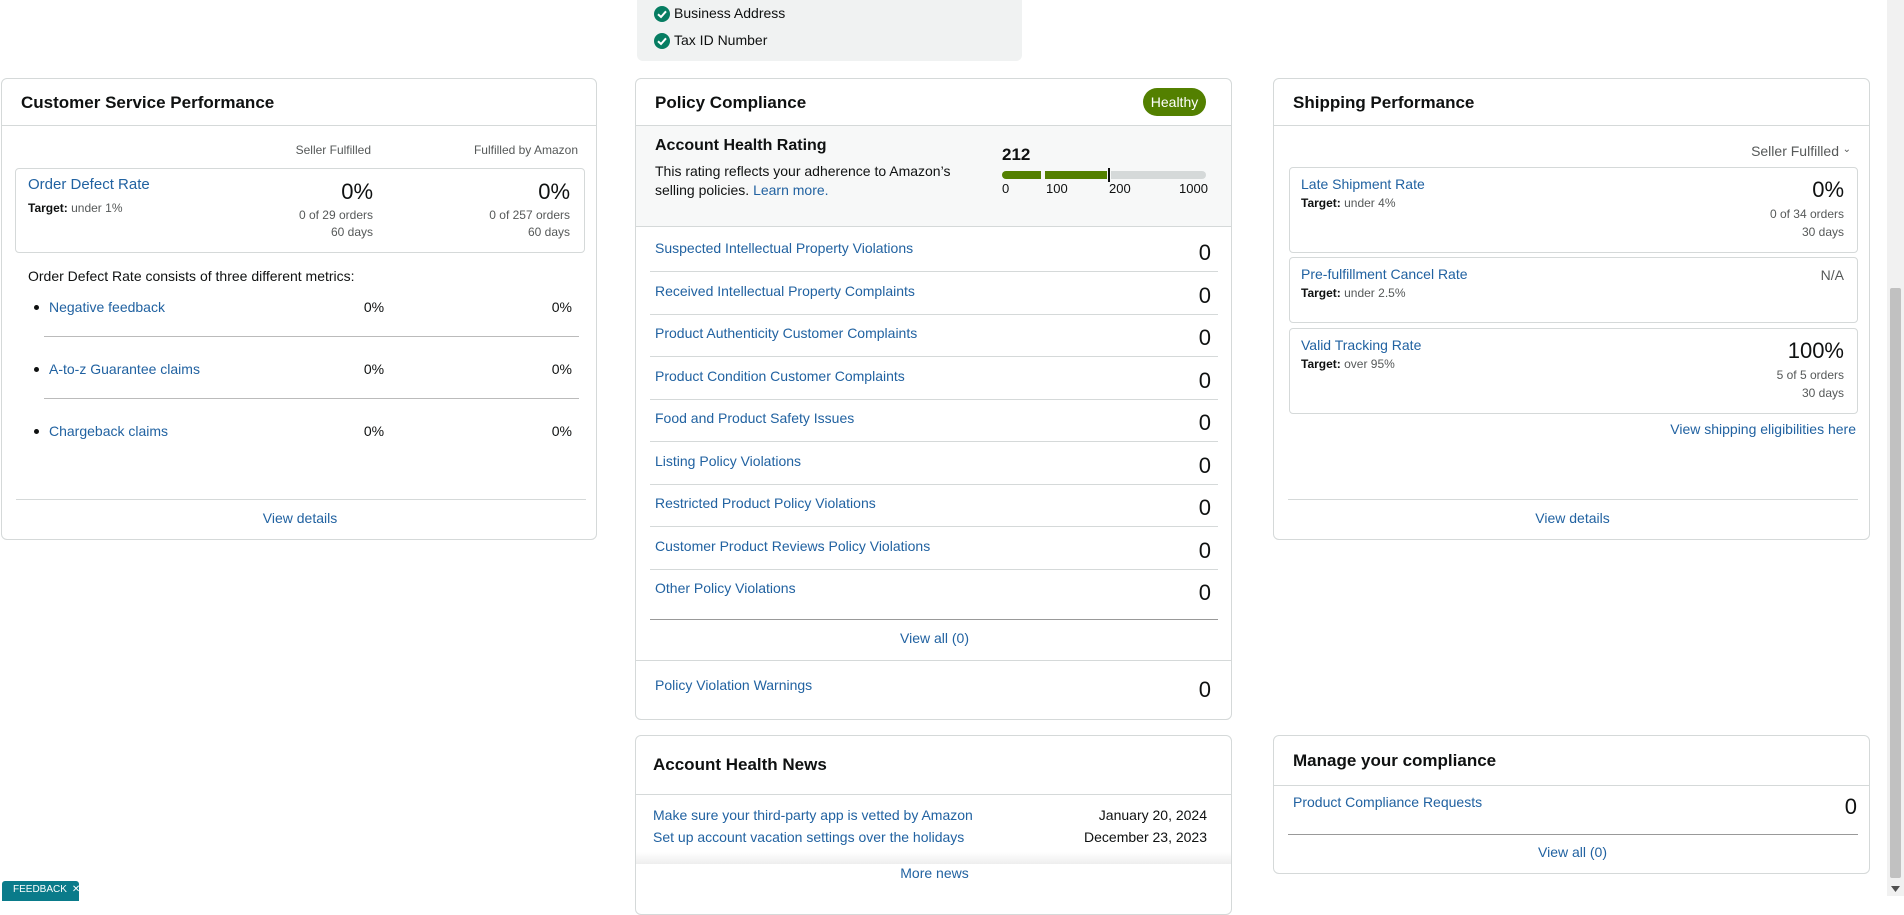 The width and height of the screenshot is (1904, 915). I want to click on metric-link: Chargeback claims, so click(109, 431).